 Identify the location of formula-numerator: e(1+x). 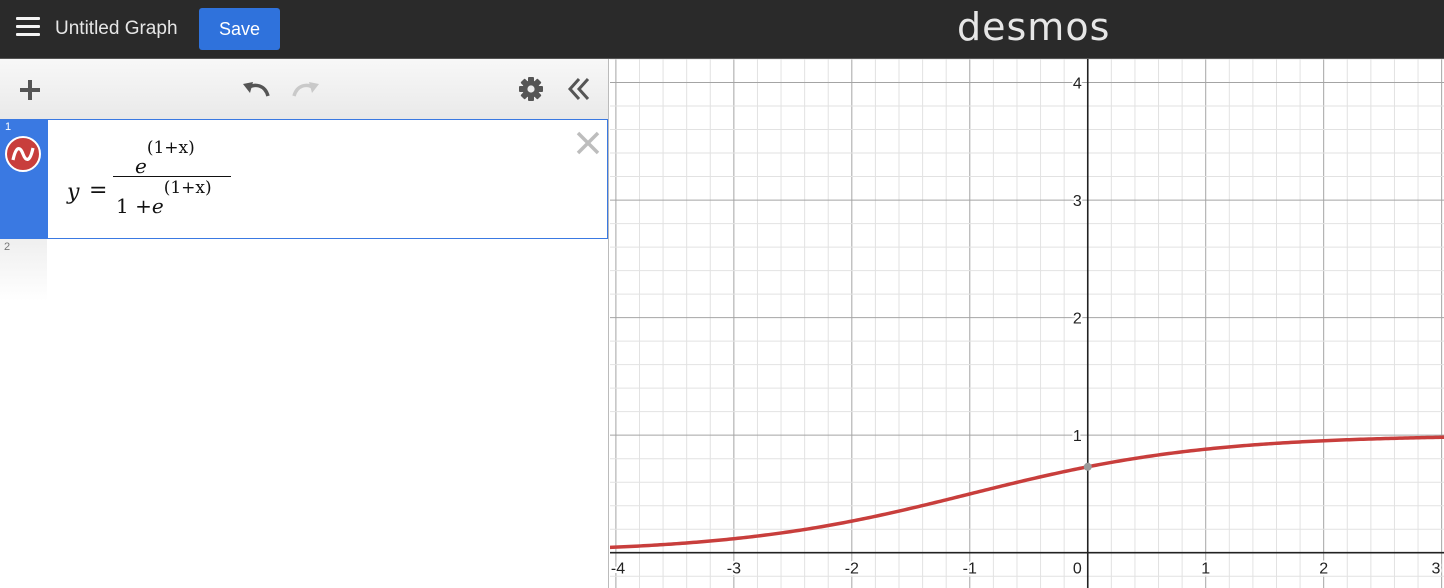
(165, 158).